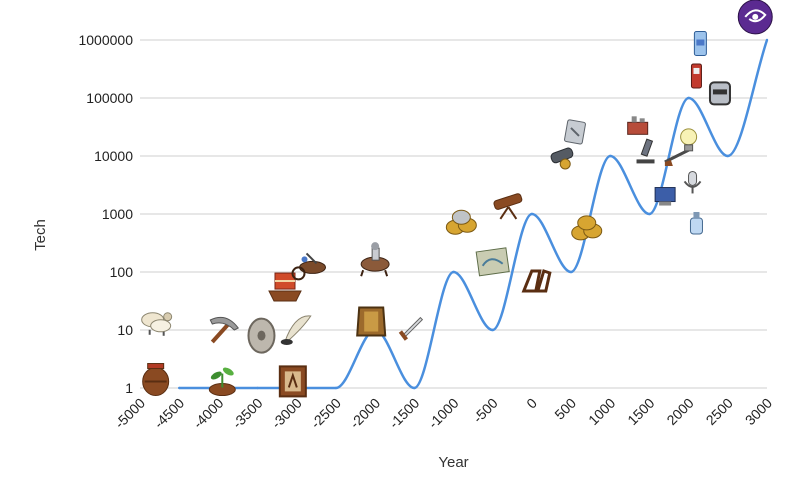  Describe the element at coordinates (105, 40) in the screenshot. I see `y-tick-label: 1000000` at that location.